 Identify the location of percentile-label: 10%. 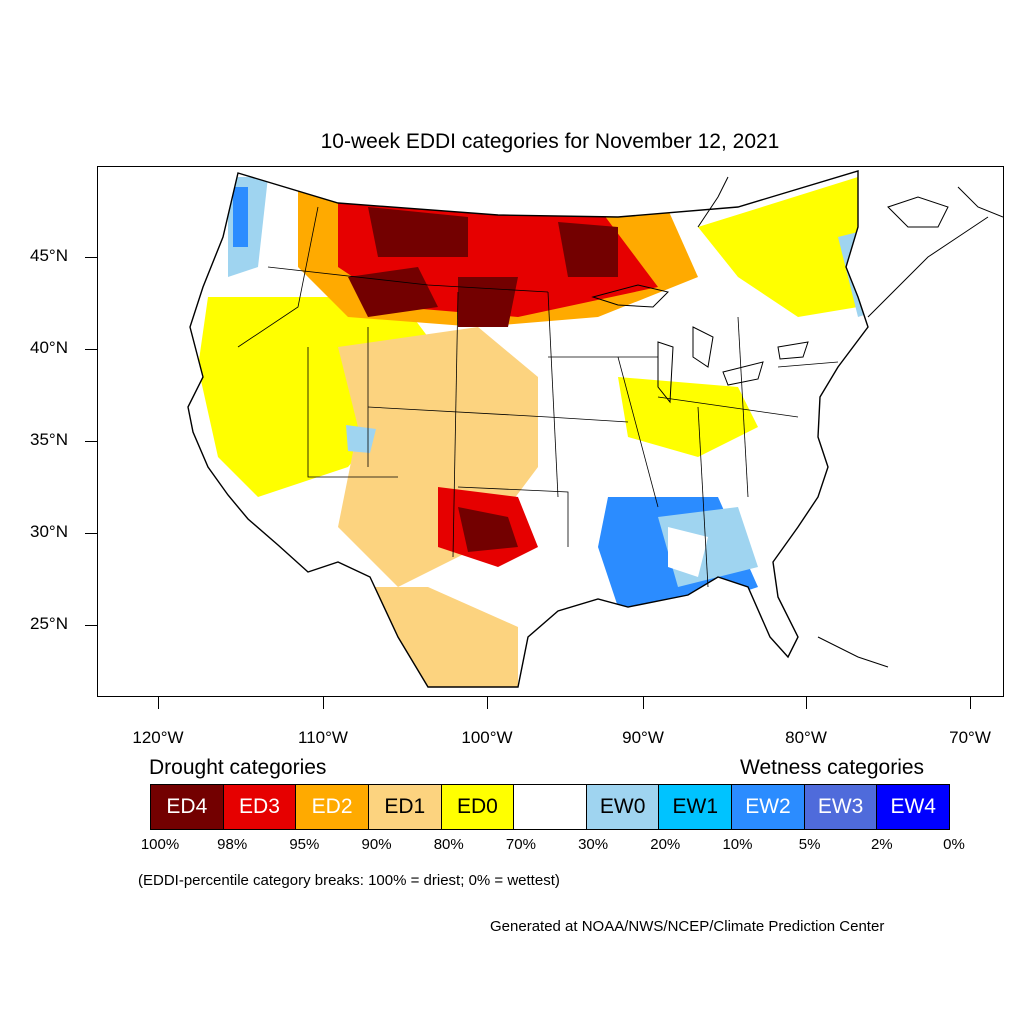
(737, 844).